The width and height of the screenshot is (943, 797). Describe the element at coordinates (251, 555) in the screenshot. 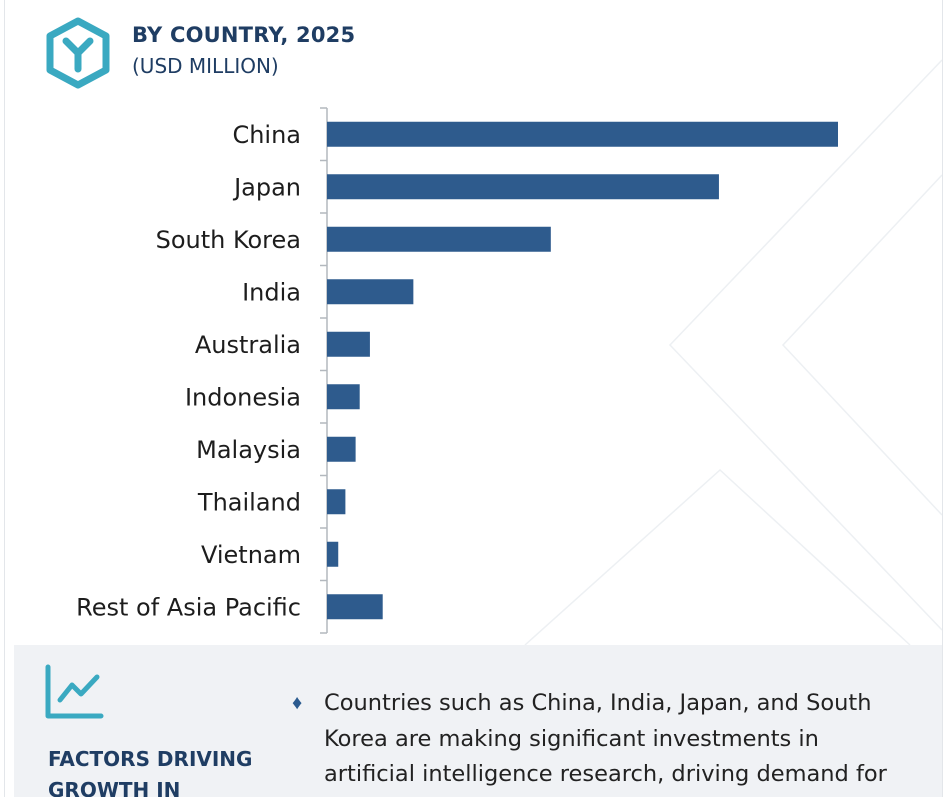

I see `category-label: Vietnam` at that location.